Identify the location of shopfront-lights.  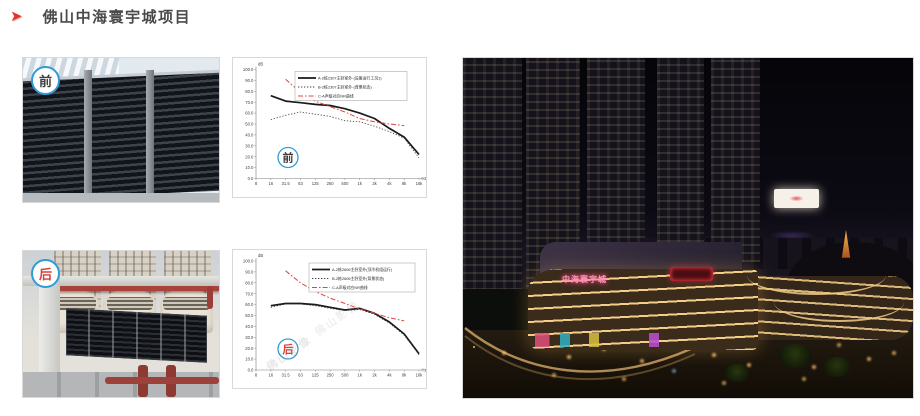
(638, 340).